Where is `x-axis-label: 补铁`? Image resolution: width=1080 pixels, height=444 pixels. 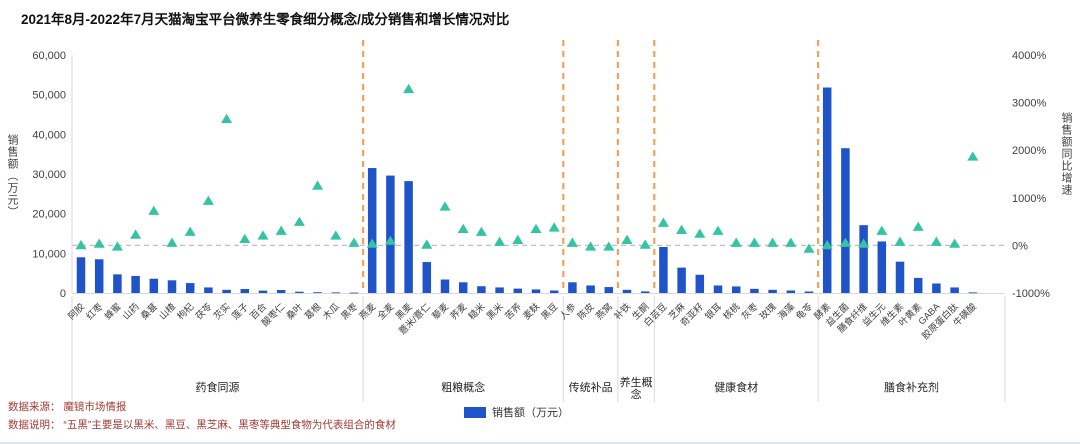 x-axis-label: 补铁 is located at coordinates (621, 311).